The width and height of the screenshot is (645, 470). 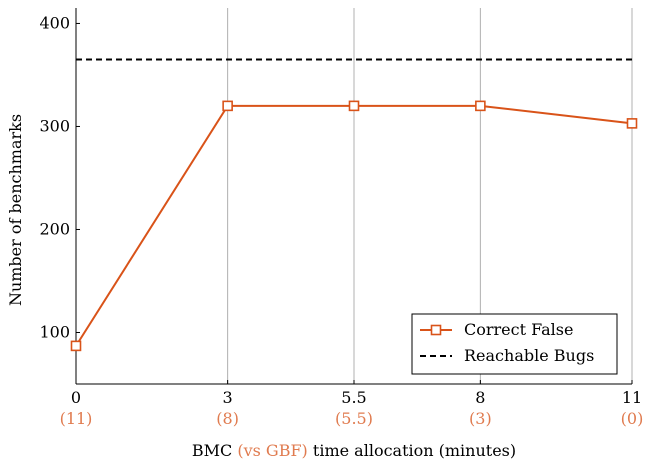 What do you see at coordinates (272, 450) in the screenshot?
I see `x-axis-label-highlight: (vs GBF)` at bounding box center [272, 450].